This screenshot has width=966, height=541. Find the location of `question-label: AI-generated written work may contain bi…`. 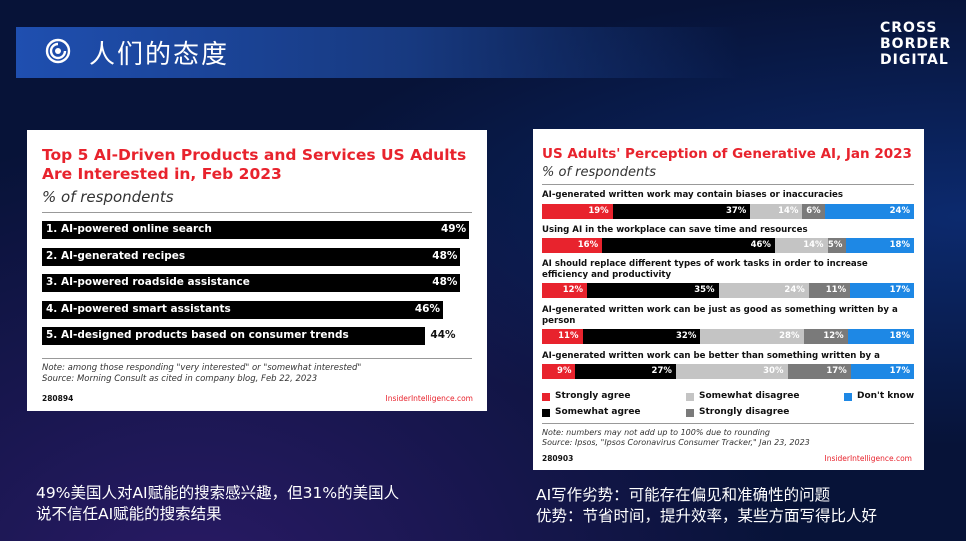

question-label: AI-generated written work may contain bi… is located at coordinates (692, 195).